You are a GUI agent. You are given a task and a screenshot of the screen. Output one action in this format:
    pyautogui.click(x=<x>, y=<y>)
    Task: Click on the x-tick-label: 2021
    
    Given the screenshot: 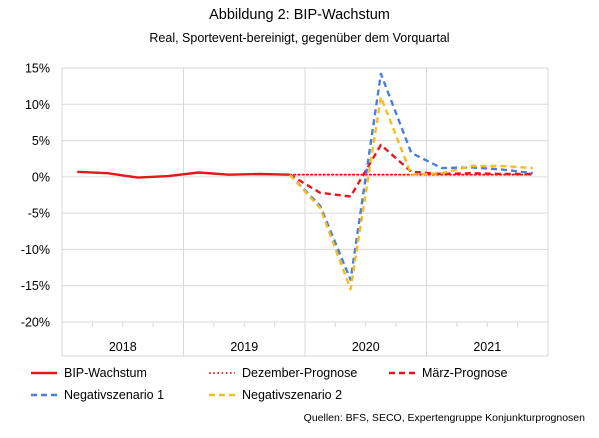 What is the action you would take?
    pyautogui.click(x=487, y=347)
    